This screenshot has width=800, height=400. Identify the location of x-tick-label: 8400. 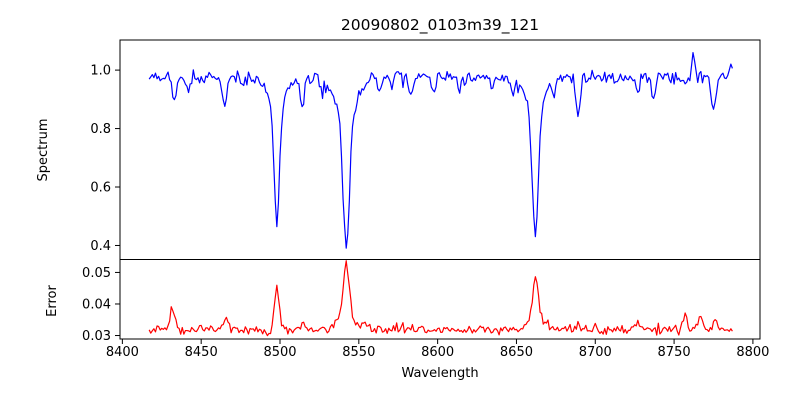
(122, 352).